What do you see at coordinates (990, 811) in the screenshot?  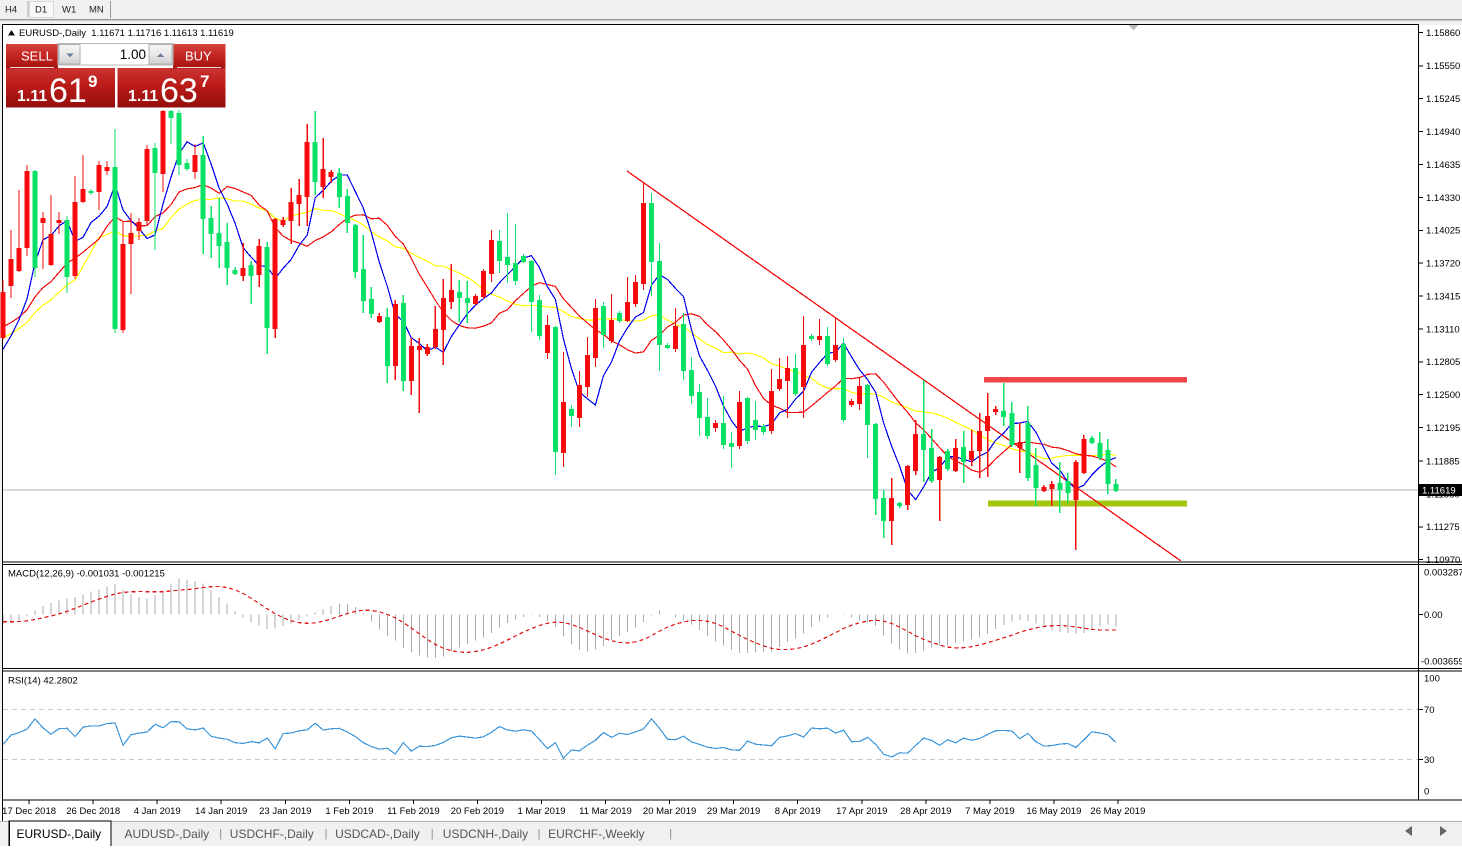 I see `svg-text: 7 May 2019` at bounding box center [990, 811].